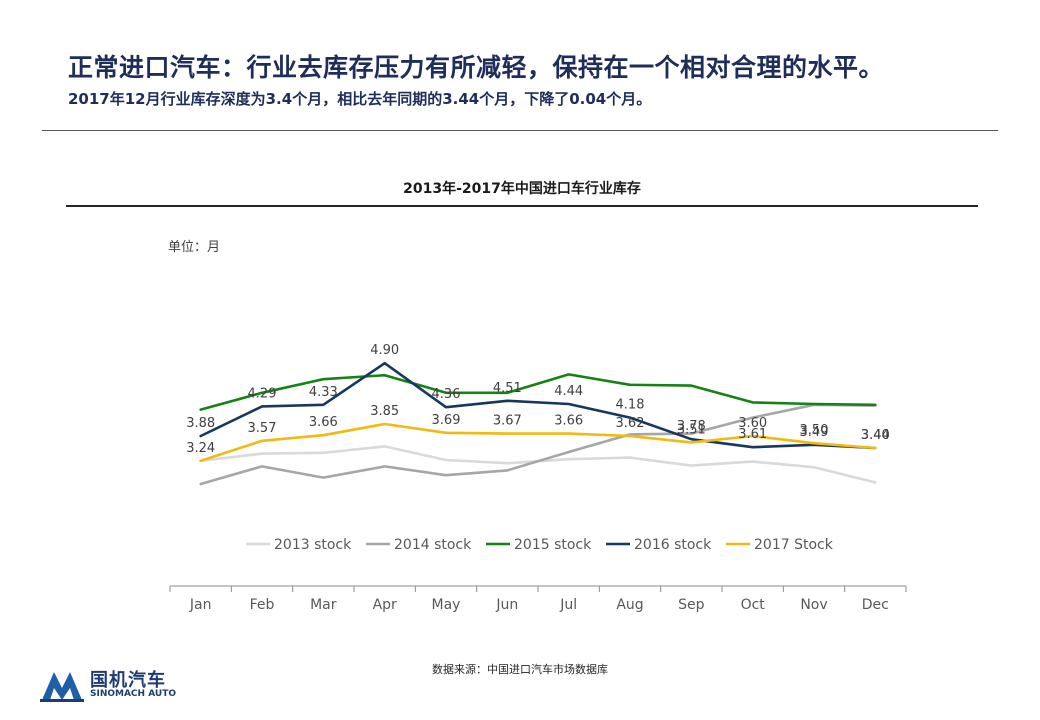  I want to click on chart-title-divider, so click(522, 206).